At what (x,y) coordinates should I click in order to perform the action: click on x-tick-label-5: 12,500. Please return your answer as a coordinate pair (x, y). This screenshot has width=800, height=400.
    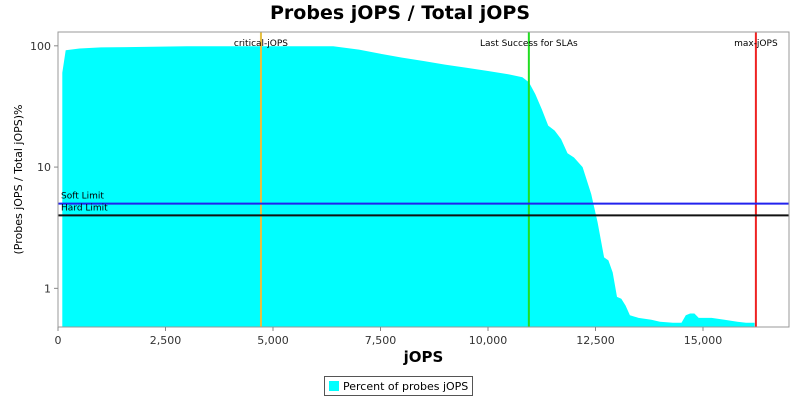
    Looking at the image, I should click on (595, 340).